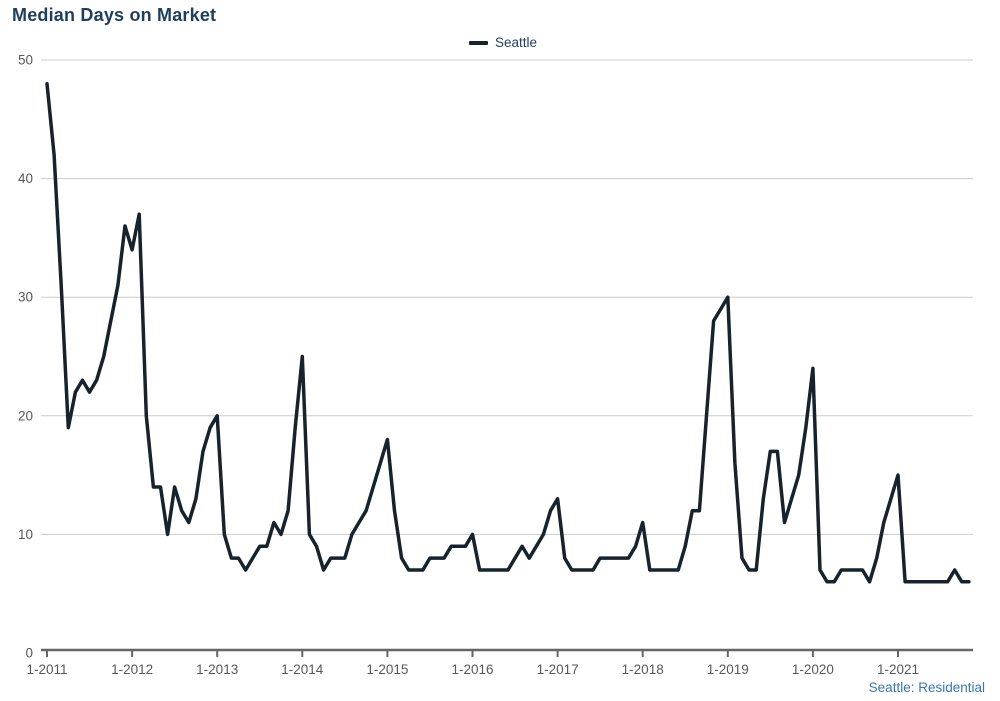 Image resolution: width=1000 pixels, height=701 pixels. I want to click on y-axis-tick-label: 50, so click(25, 60).